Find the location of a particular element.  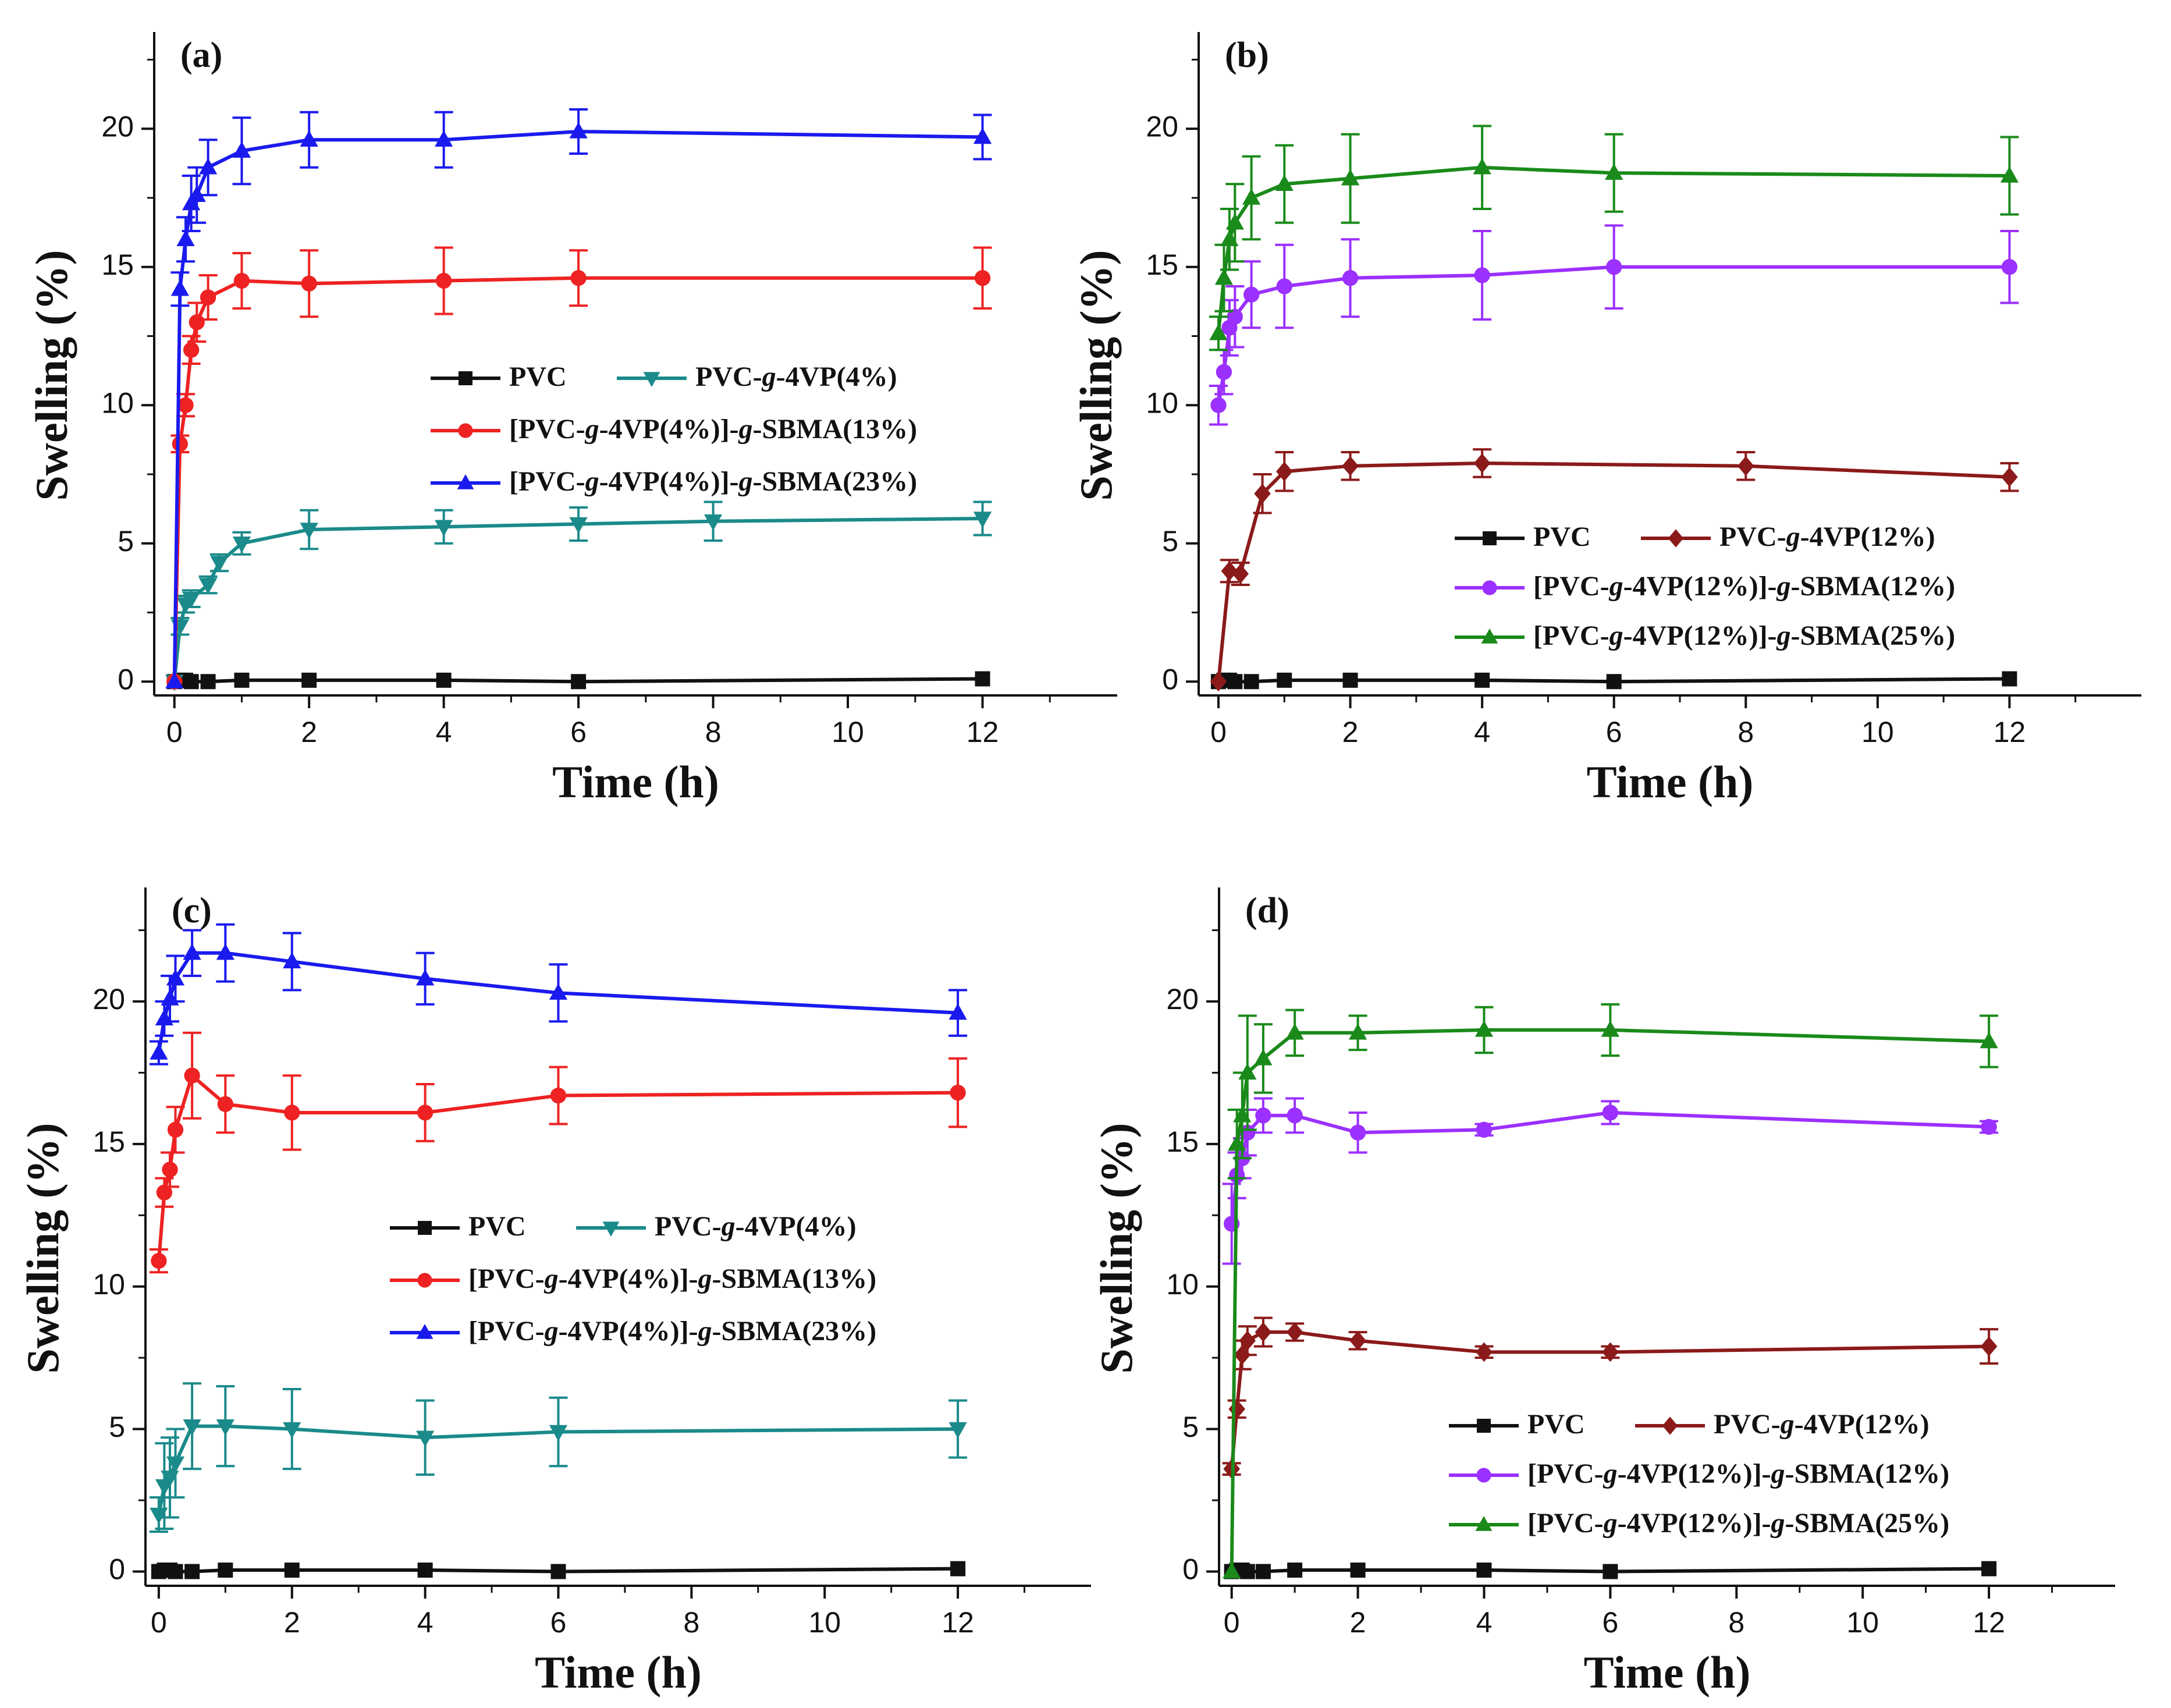

legend-label: [PVC-g-4VP(12%)]-g-SBMA(25%) is located at coordinates (1738, 1523).